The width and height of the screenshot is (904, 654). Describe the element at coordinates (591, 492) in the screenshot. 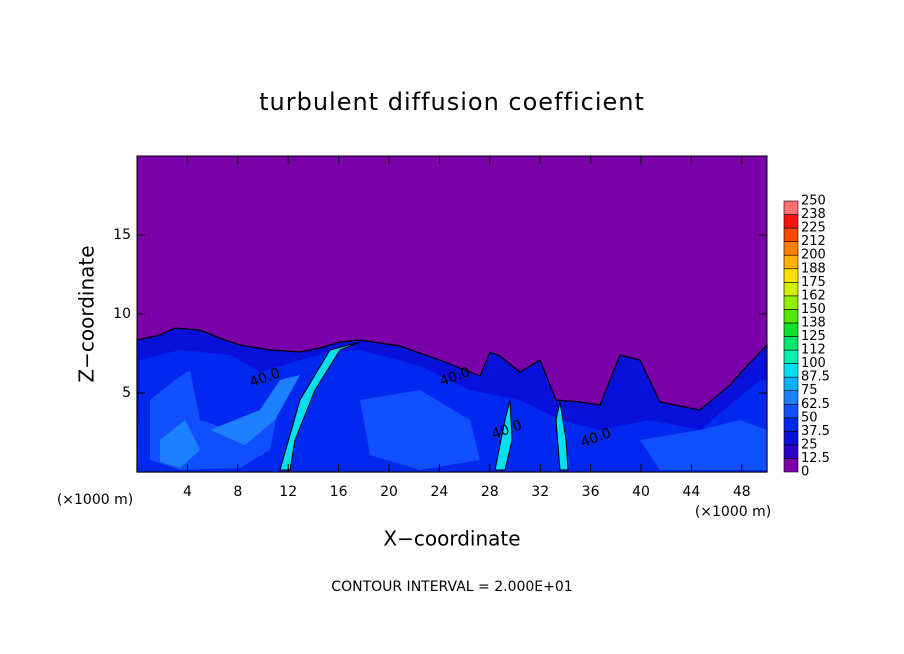

I see `x-tick-label: 36` at that location.